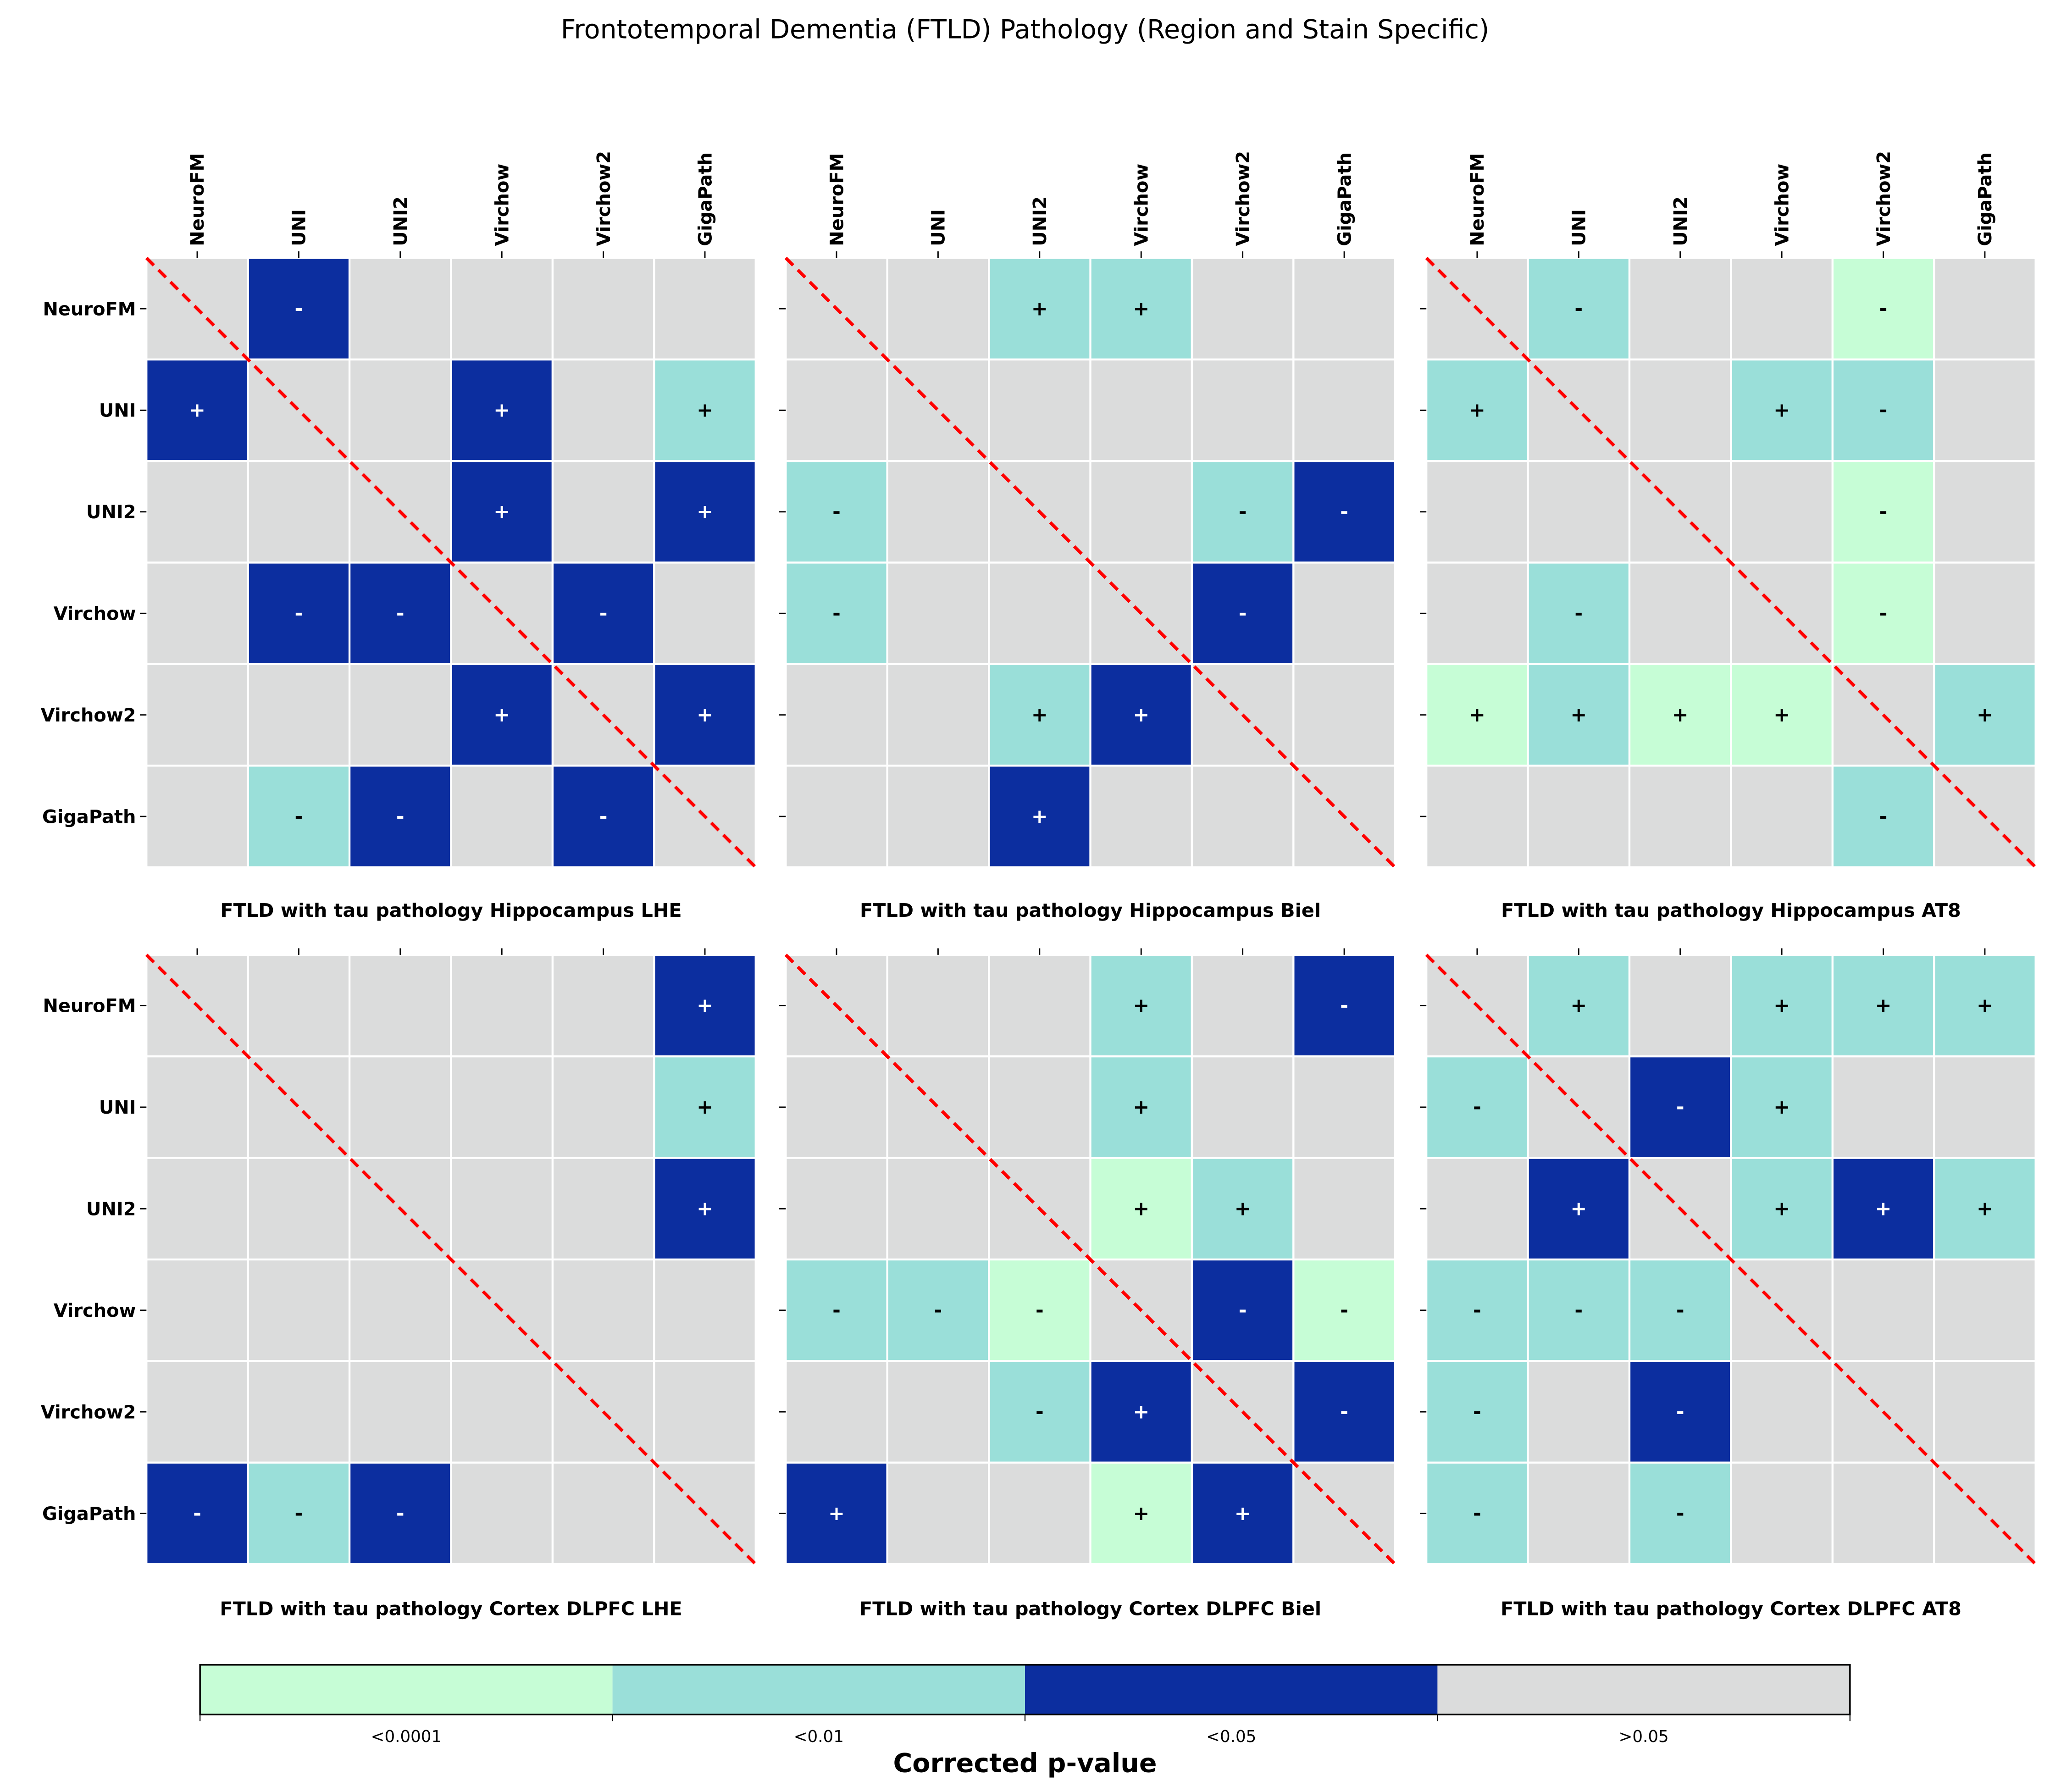 This screenshot has width=2050, height=1792. Describe the element at coordinates (1731, 910) in the screenshot. I see `panel-title: FTLD with tau pathology Hippocampus AT8` at that location.